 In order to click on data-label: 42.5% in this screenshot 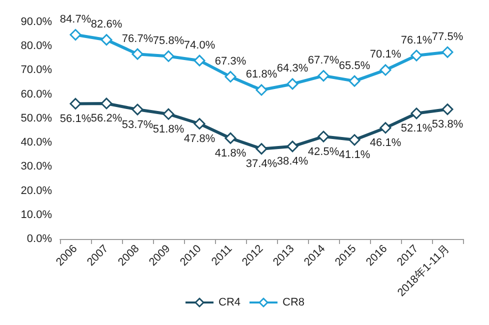, I will do `click(324, 152)`.